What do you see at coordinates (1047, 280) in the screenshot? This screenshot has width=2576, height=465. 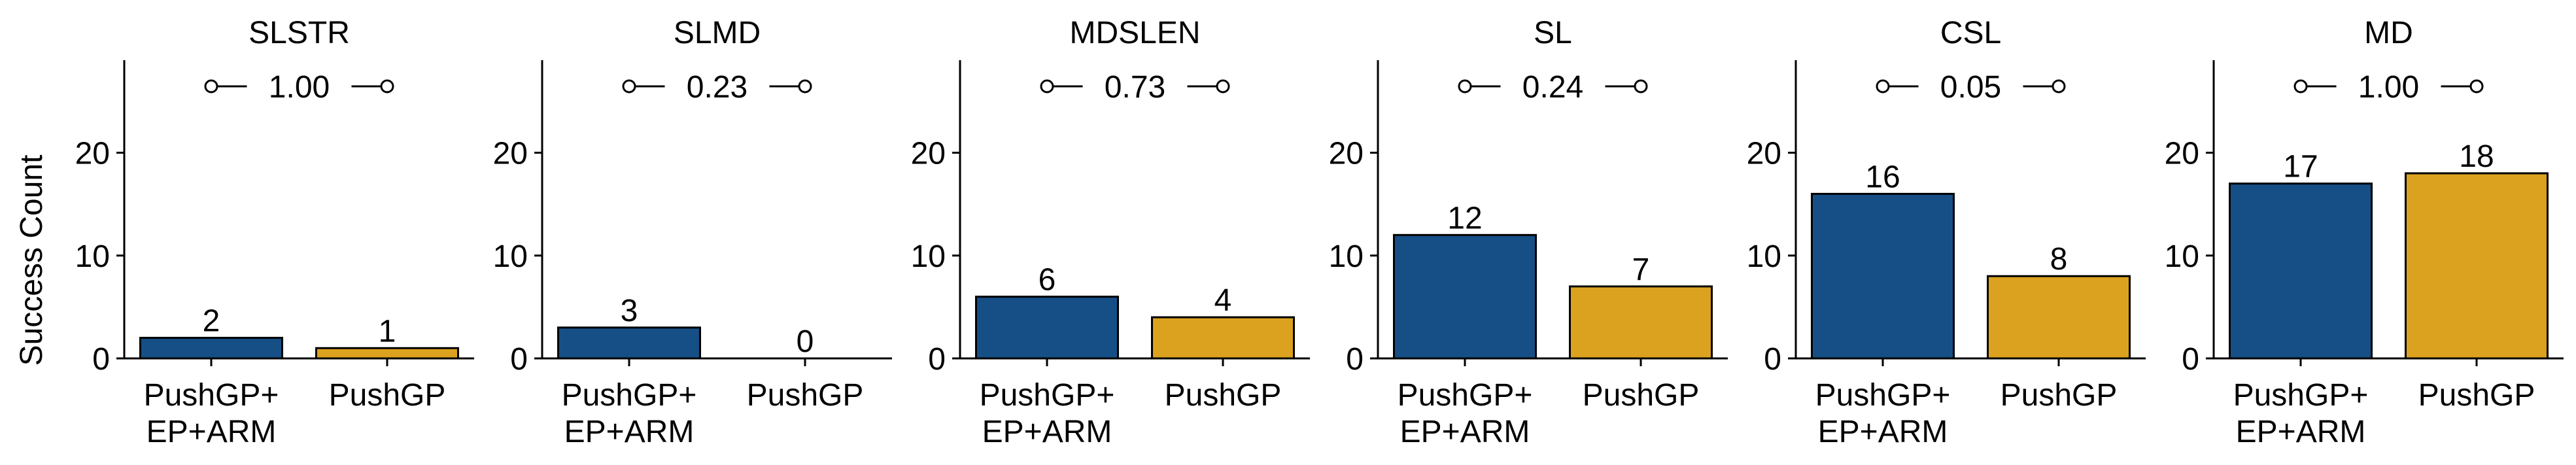 I see `bar-value-label: 6` at bounding box center [1047, 280].